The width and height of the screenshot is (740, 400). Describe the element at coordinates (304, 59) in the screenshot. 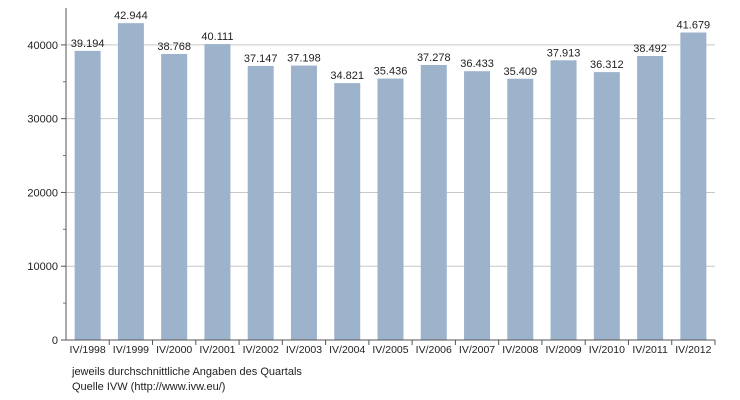

I see `data-label: 37.198` at that location.